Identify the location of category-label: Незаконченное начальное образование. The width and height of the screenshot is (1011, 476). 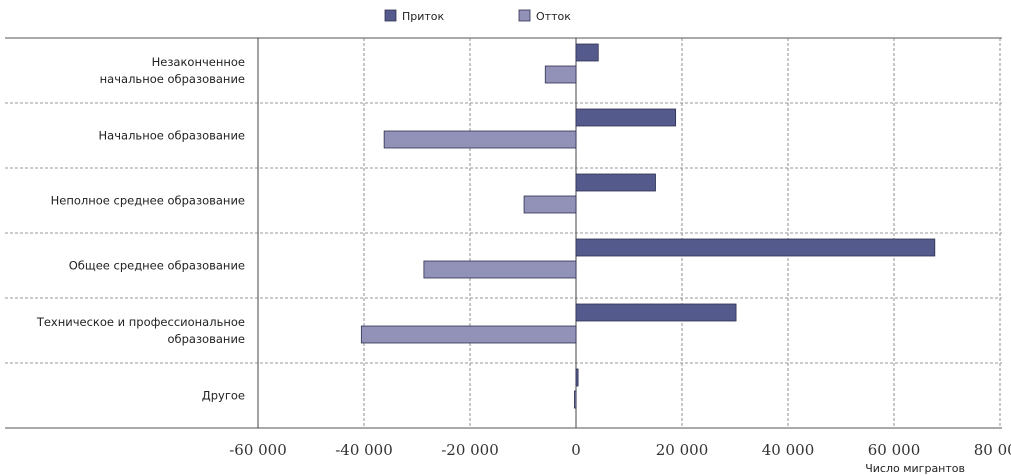
(172, 70).